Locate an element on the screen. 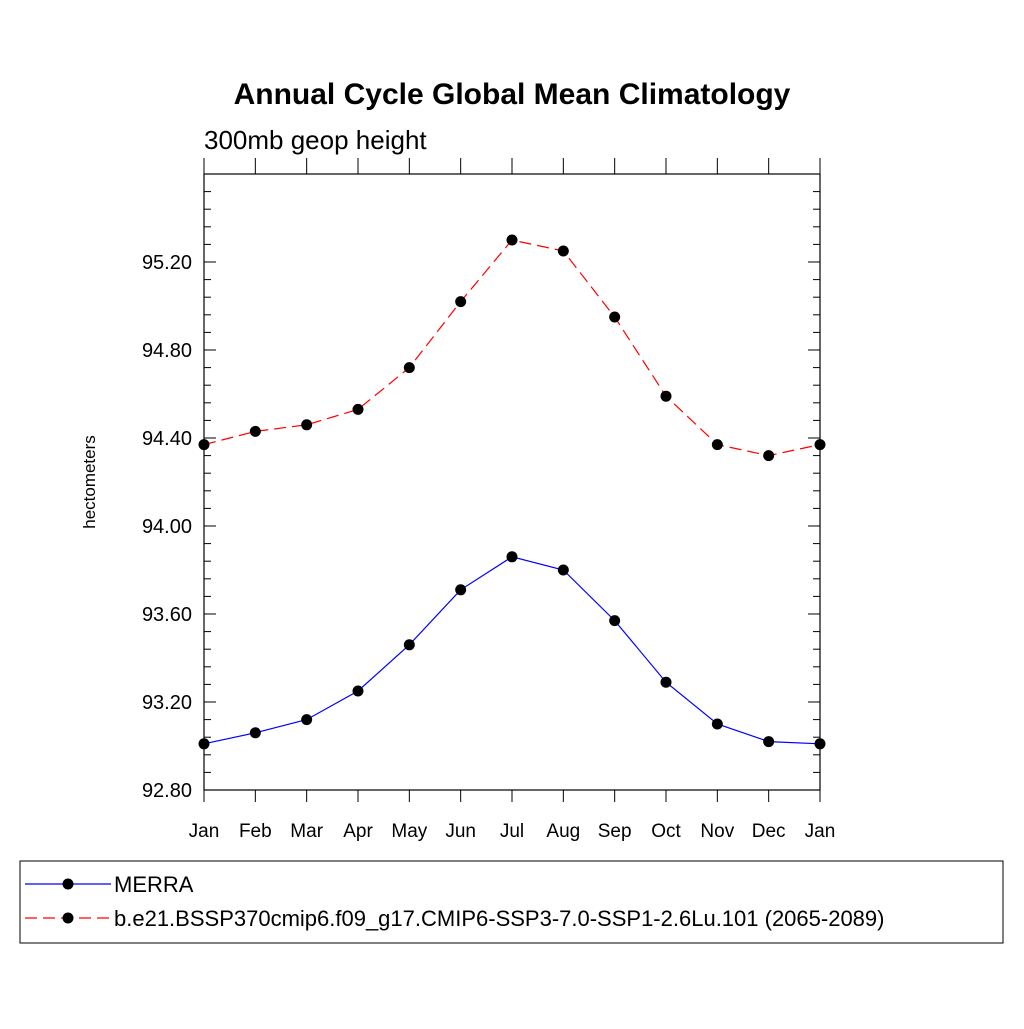 The height and width of the screenshot is (1029, 1024). x-tick-label: Feb is located at coordinates (255, 831).